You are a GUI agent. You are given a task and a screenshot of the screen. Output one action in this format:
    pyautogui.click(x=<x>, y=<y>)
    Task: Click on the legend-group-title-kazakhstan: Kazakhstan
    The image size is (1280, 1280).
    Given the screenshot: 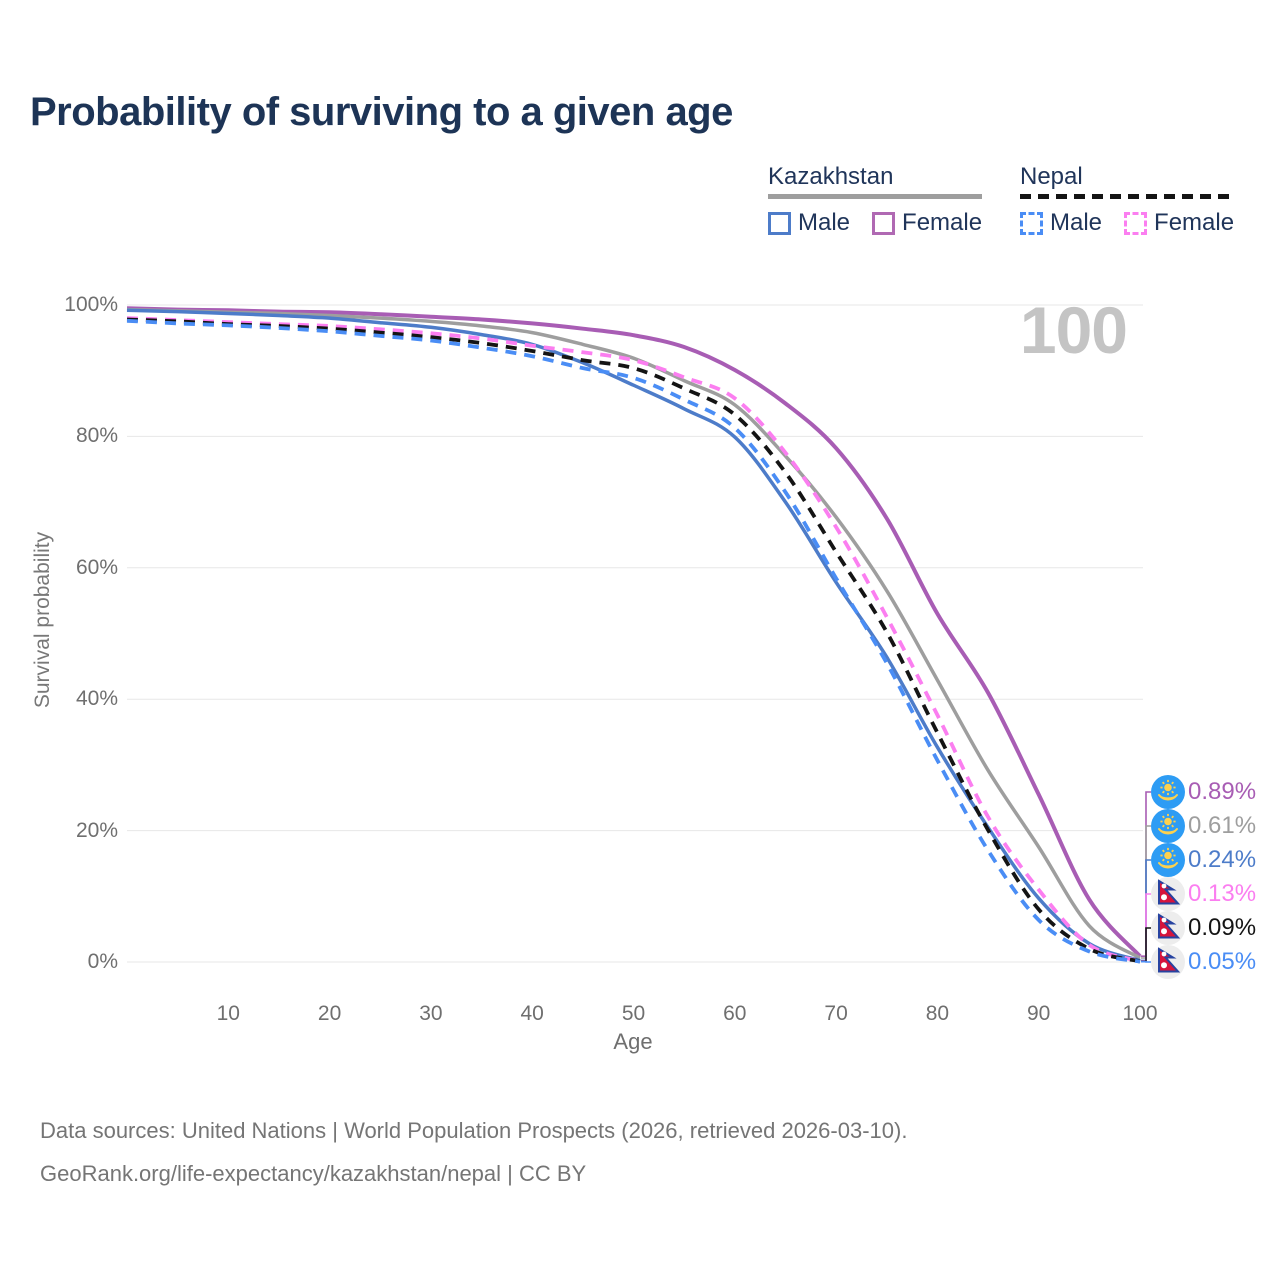 What is the action you would take?
    pyautogui.click(x=831, y=176)
    